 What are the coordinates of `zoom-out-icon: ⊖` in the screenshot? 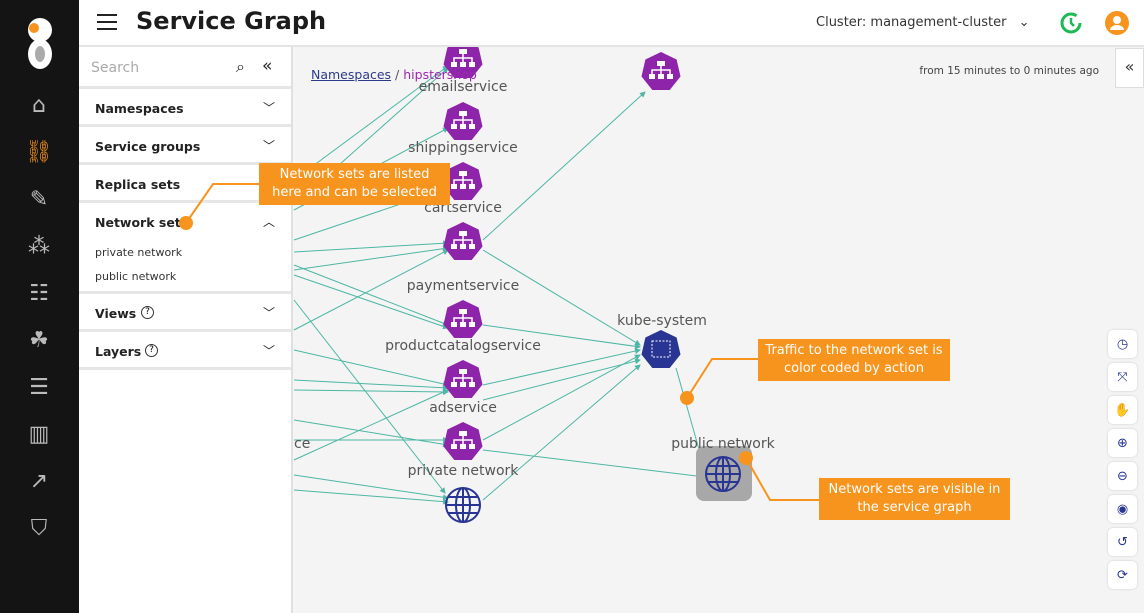 It's located at (1122, 476).